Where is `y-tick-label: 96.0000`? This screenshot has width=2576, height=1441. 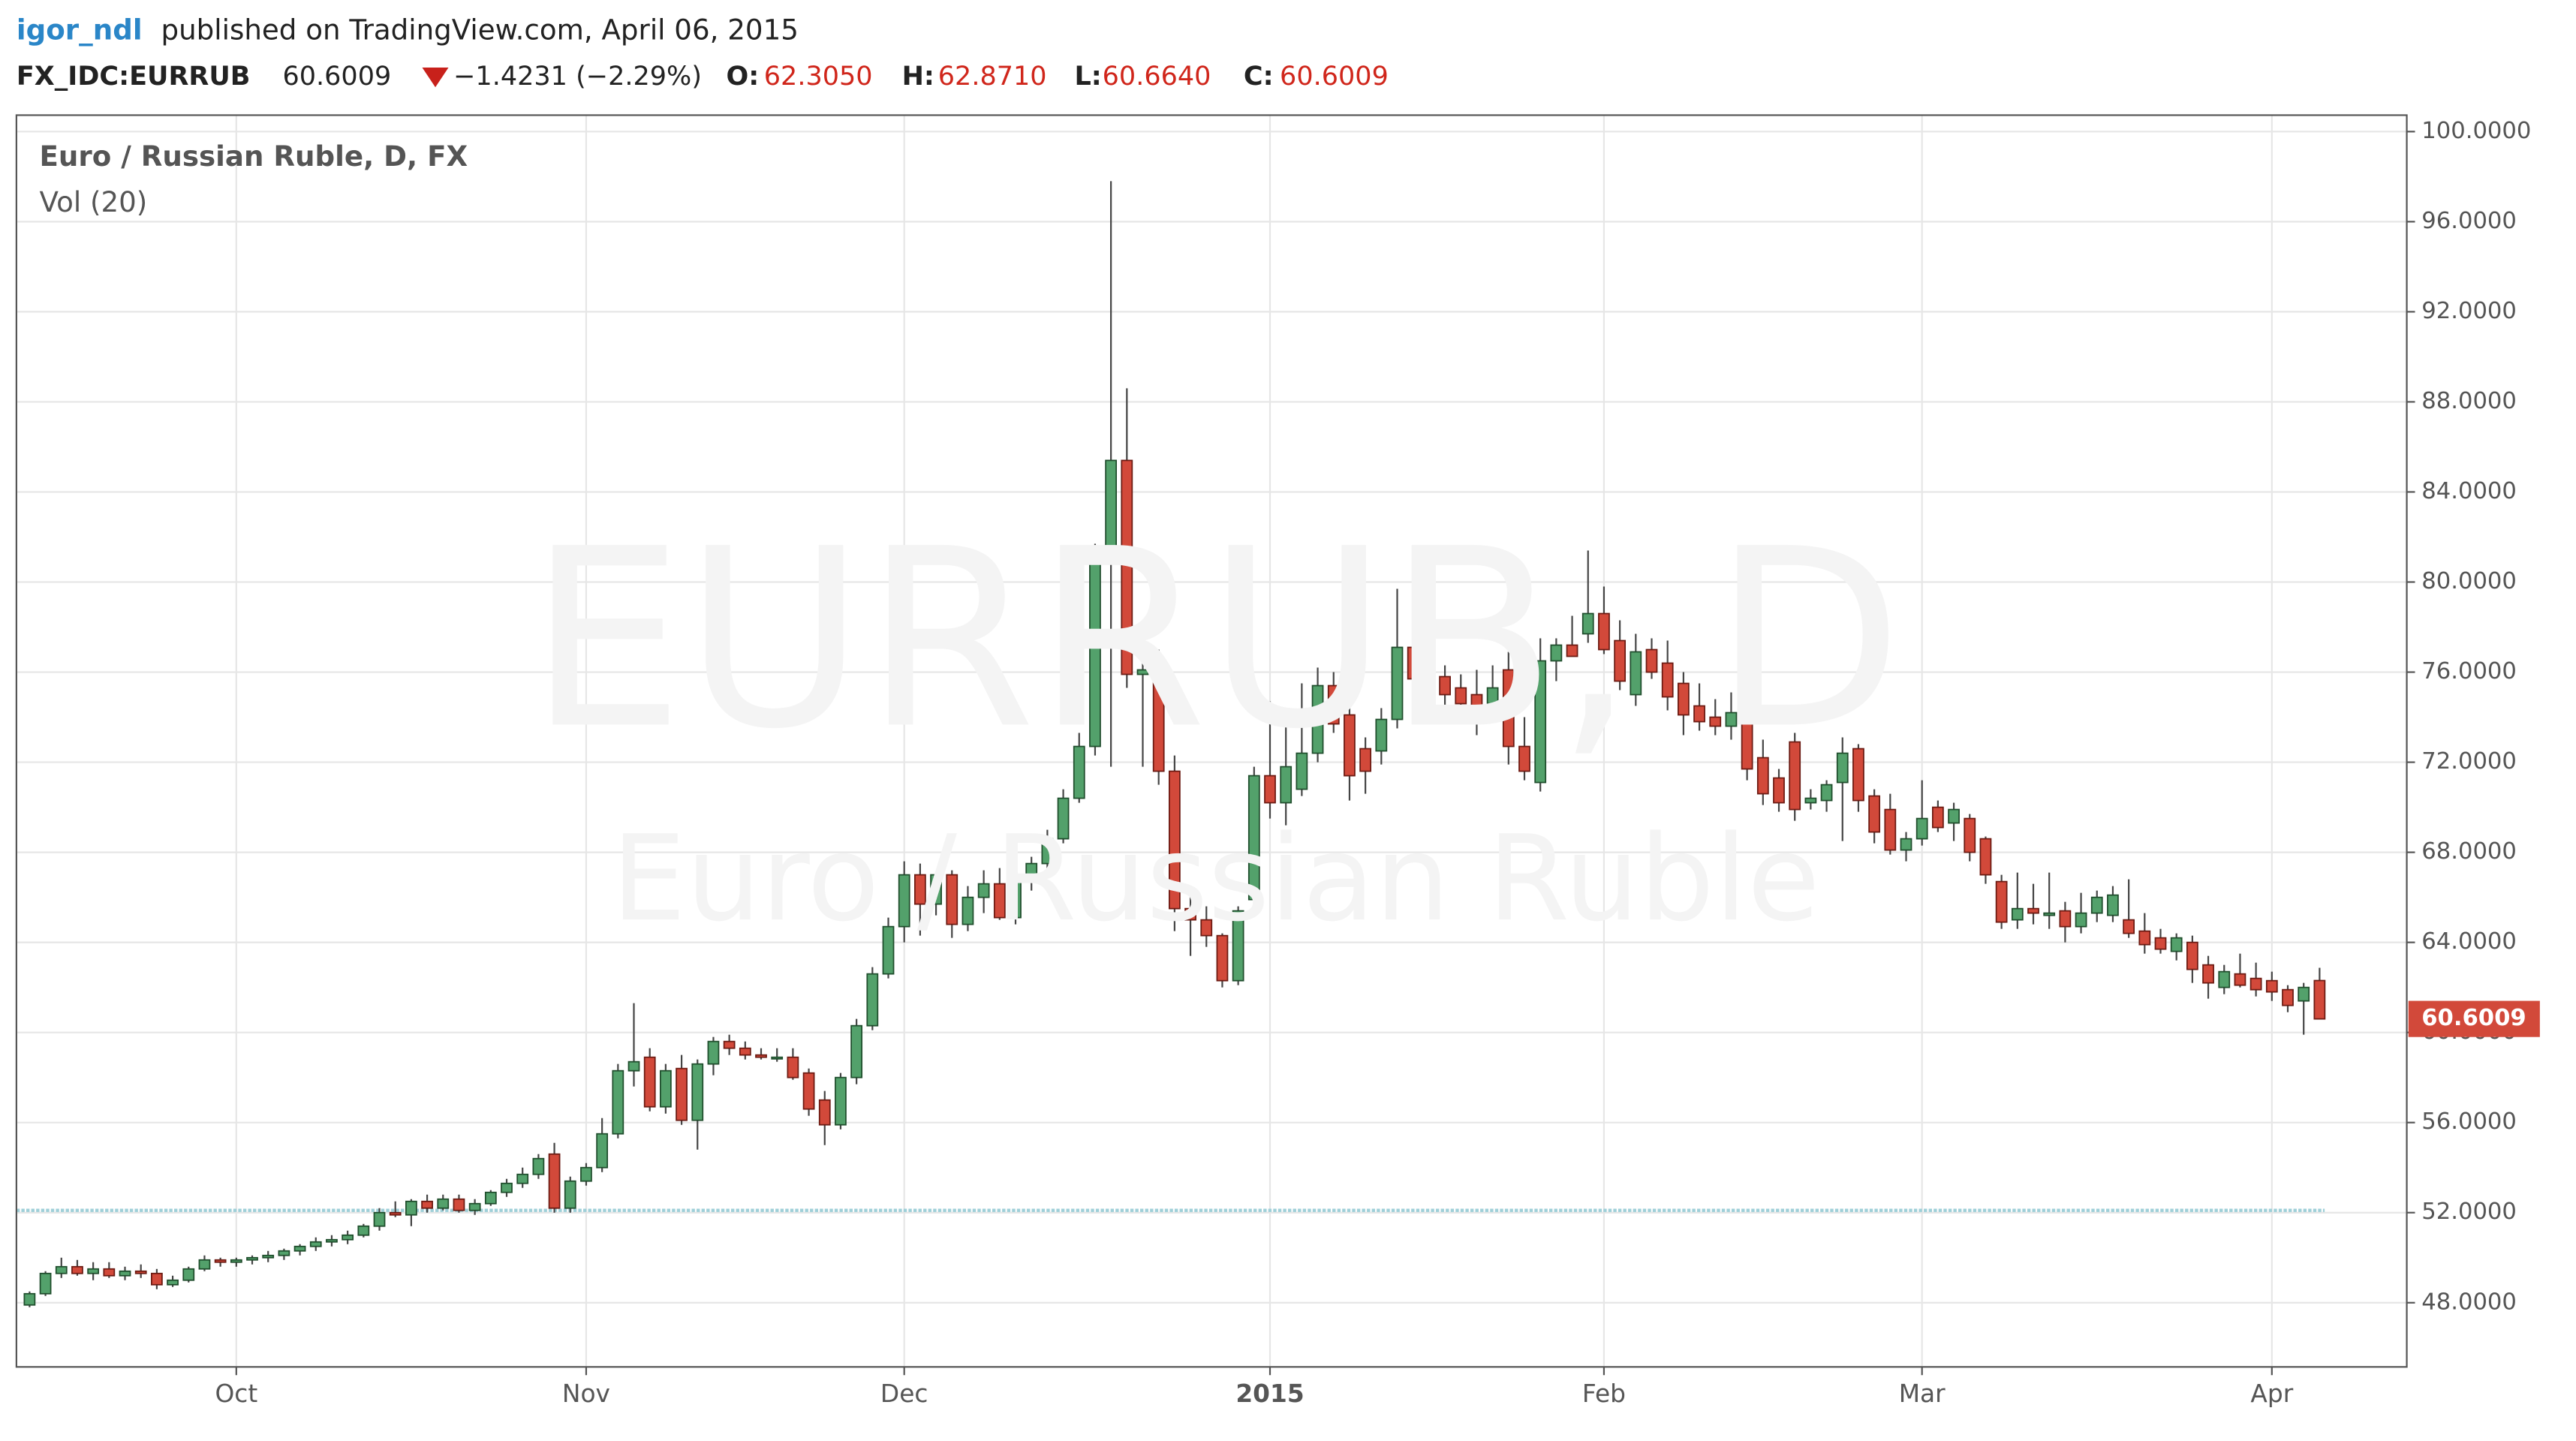
y-tick-label: 96.0000 is located at coordinates (2469, 221).